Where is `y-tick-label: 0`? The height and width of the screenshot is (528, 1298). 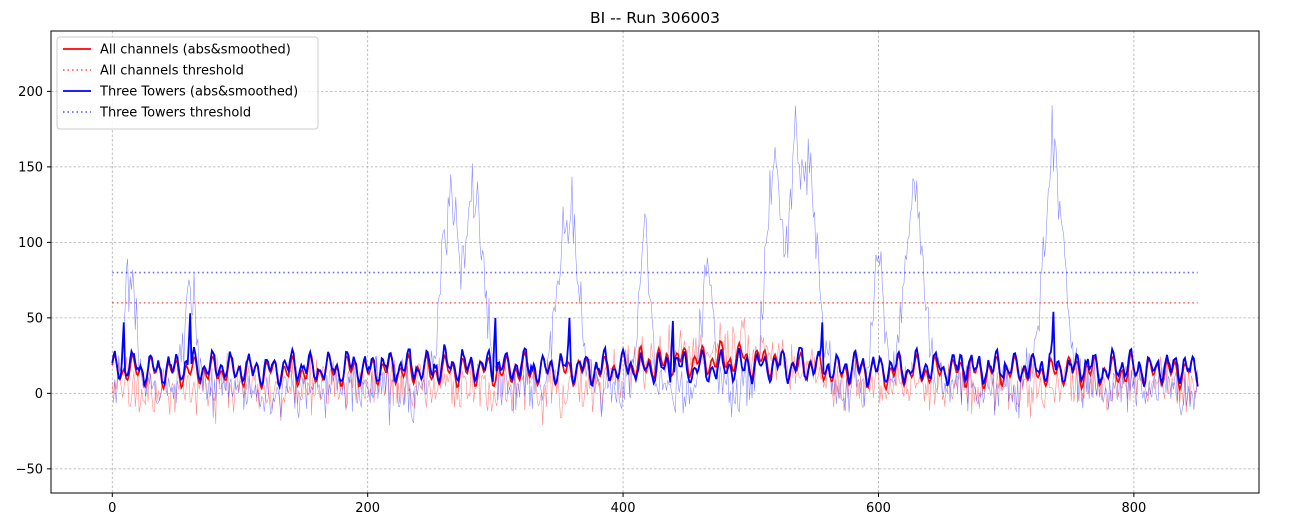
y-tick-label: 0 is located at coordinates (39, 394).